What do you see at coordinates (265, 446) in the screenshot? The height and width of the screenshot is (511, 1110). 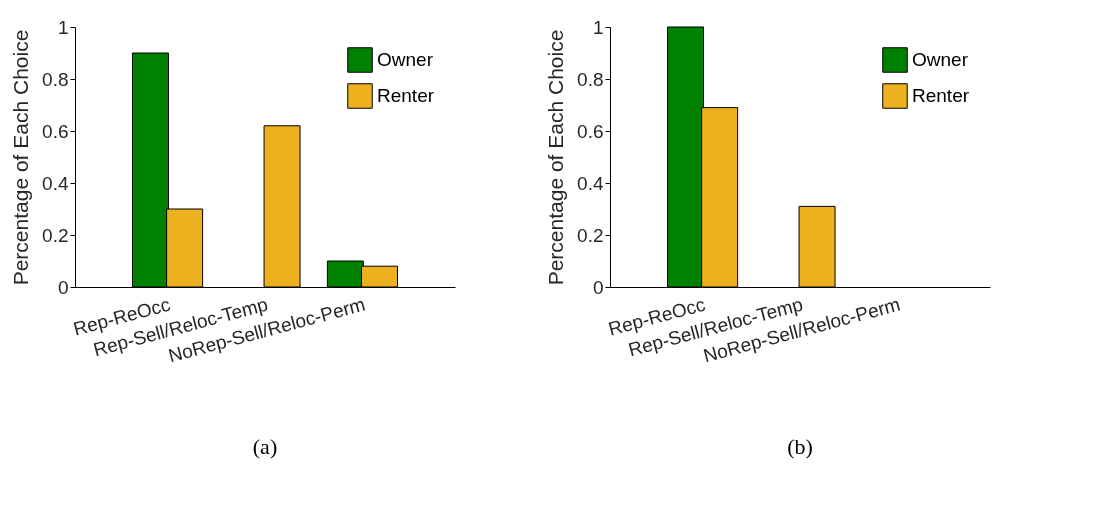 I see `text: (a)` at bounding box center [265, 446].